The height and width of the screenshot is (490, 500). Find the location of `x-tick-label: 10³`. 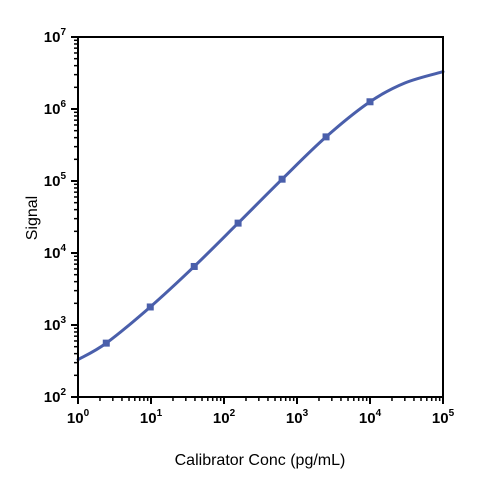

x-tick-label: 10³ is located at coordinates (297, 417).